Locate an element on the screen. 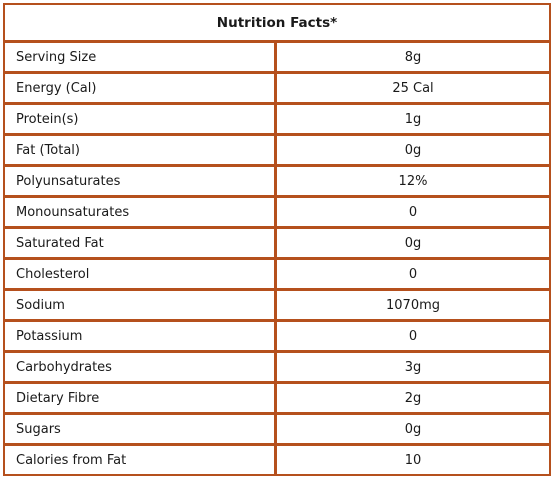 The image size is (555, 480). table-row: Protein(s) 1g is located at coordinates (277, 117).